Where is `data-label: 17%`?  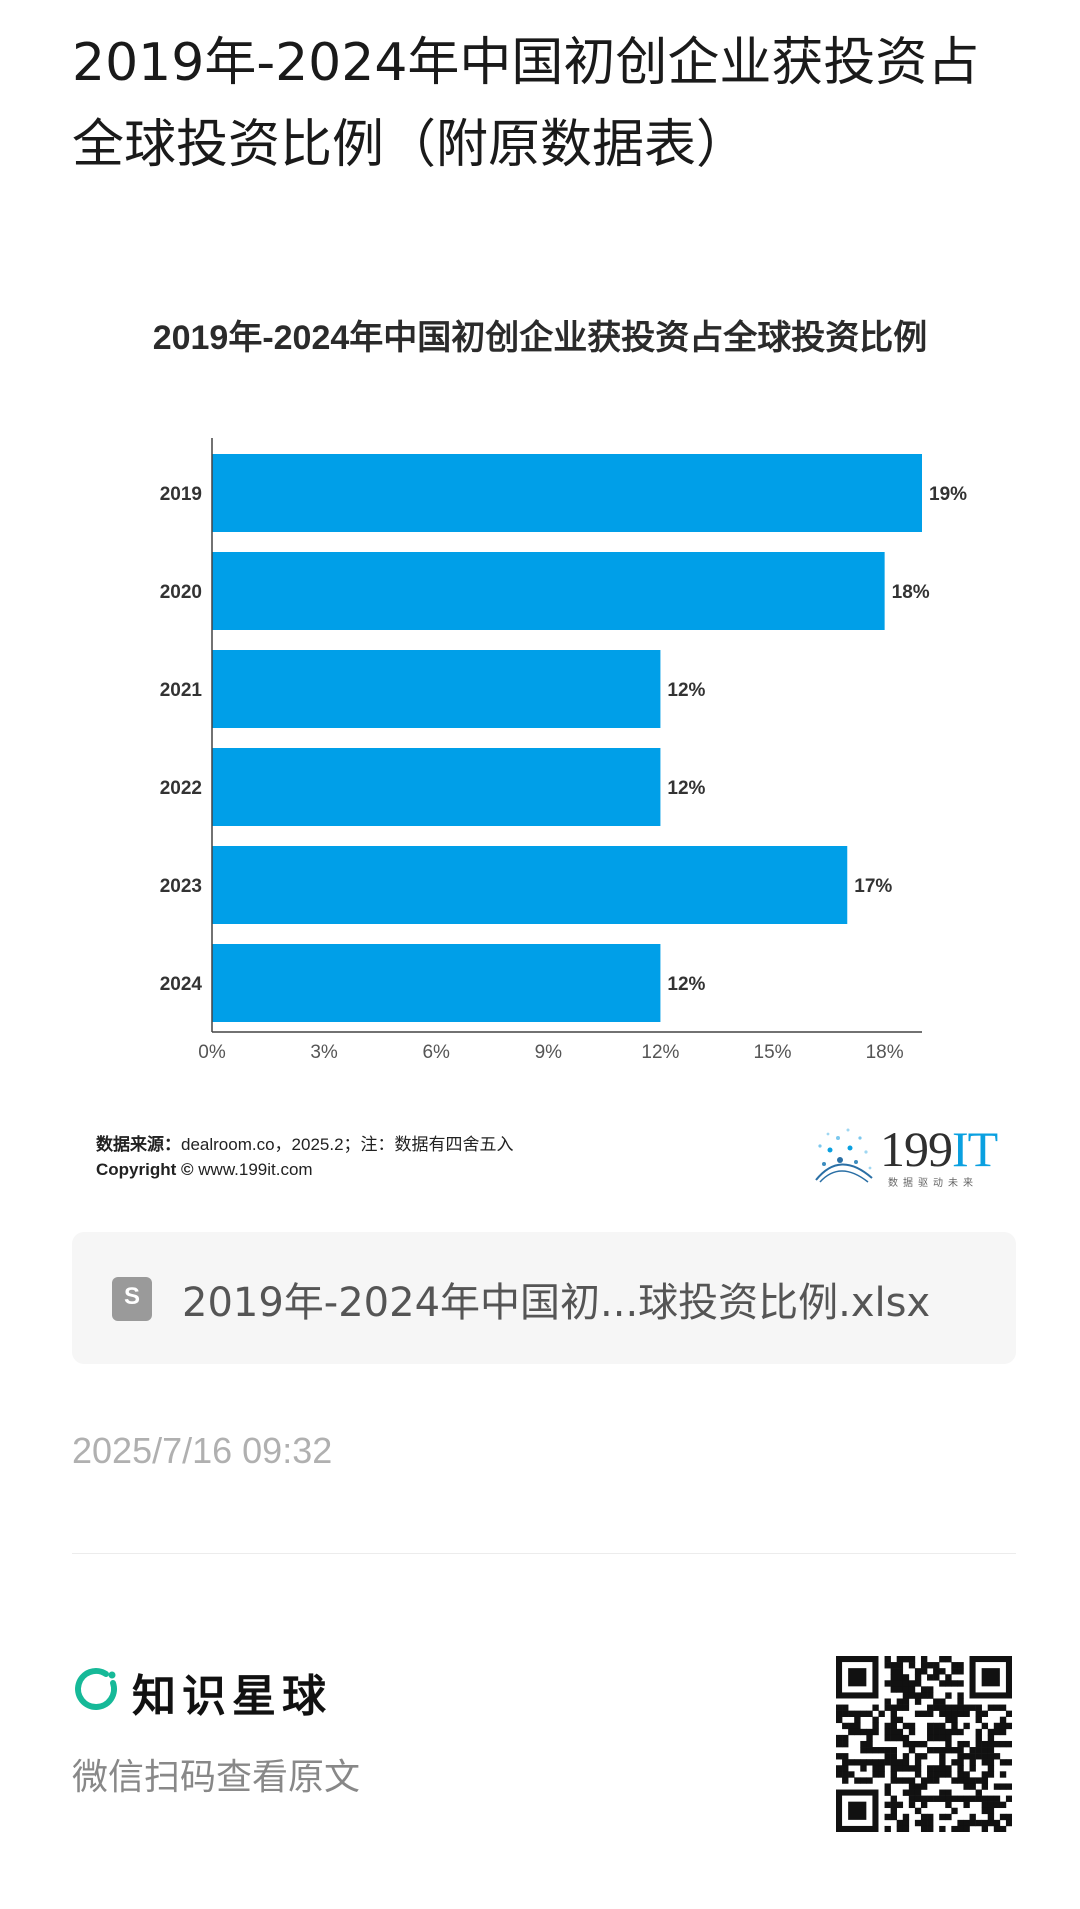
data-label: 17% is located at coordinates (873, 886).